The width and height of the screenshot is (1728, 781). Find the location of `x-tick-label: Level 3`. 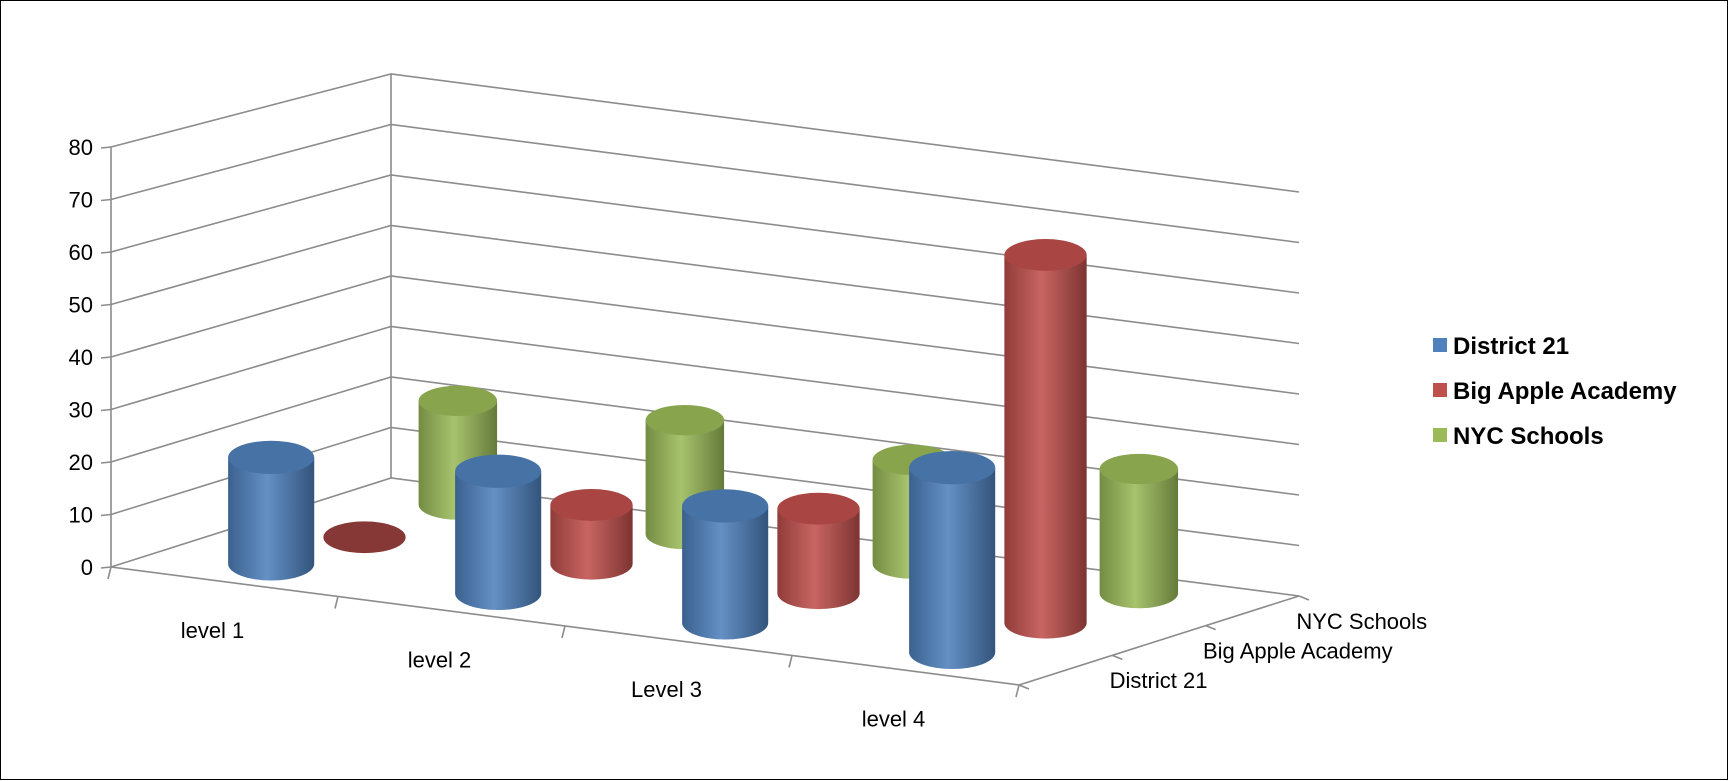

x-tick-label: Level 3 is located at coordinates (666, 689).